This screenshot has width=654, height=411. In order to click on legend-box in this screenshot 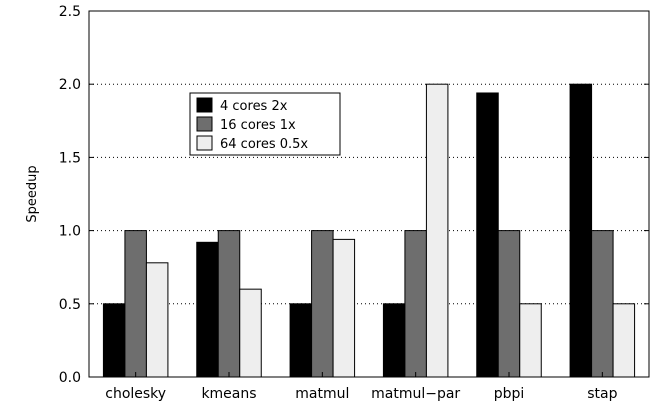, I will do `click(265, 124)`.